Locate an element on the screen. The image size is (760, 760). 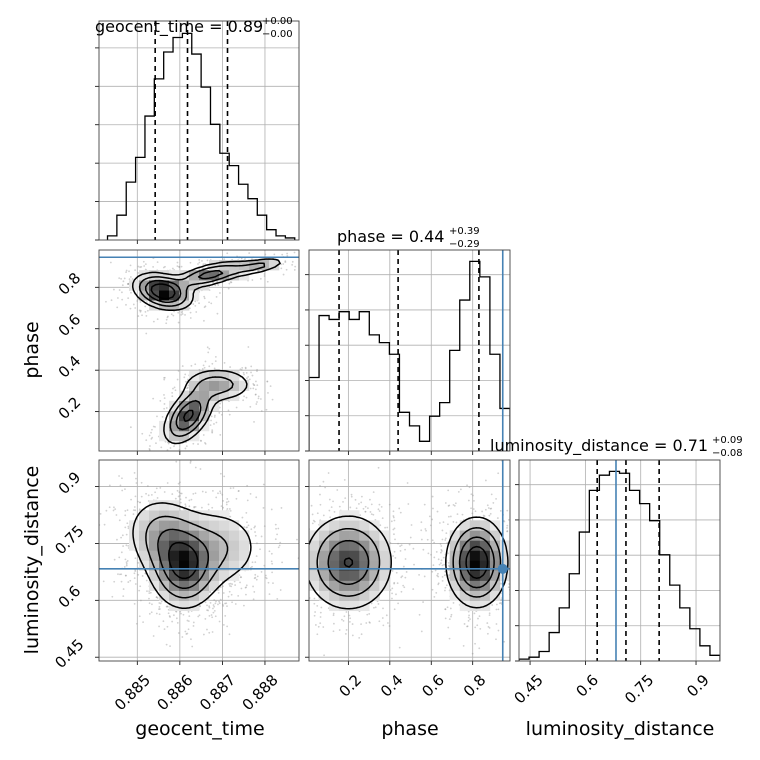
phase-title-down: −0.29 is located at coordinates (464, 244).